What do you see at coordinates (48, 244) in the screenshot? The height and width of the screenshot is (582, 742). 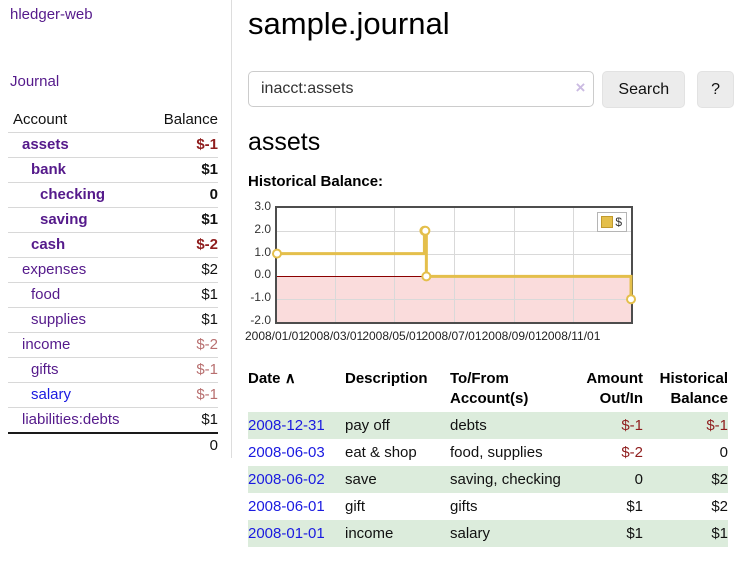 I see `account-link-cash: cash` at bounding box center [48, 244].